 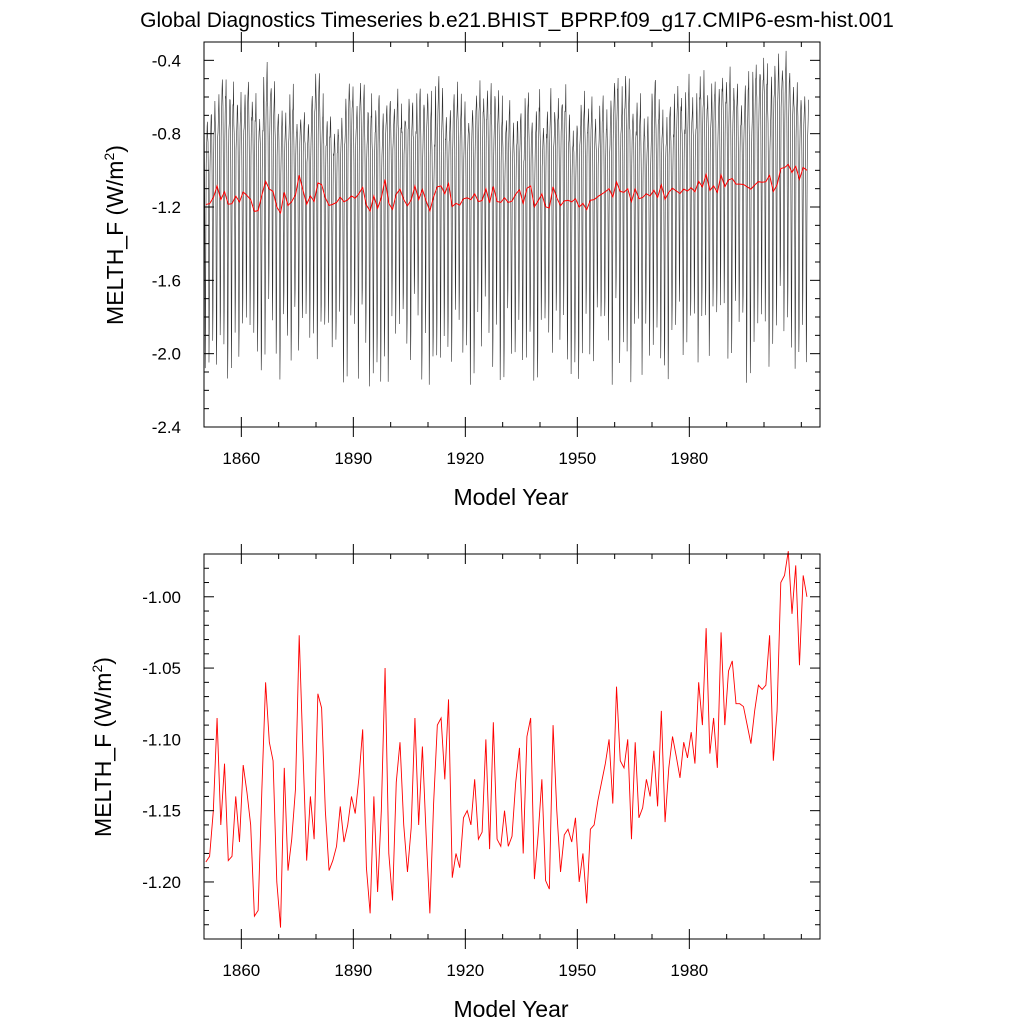 What do you see at coordinates (166, 134) in the screenshot?
I see `y-tick-label: -0.8` at bounding box center [166, 134].